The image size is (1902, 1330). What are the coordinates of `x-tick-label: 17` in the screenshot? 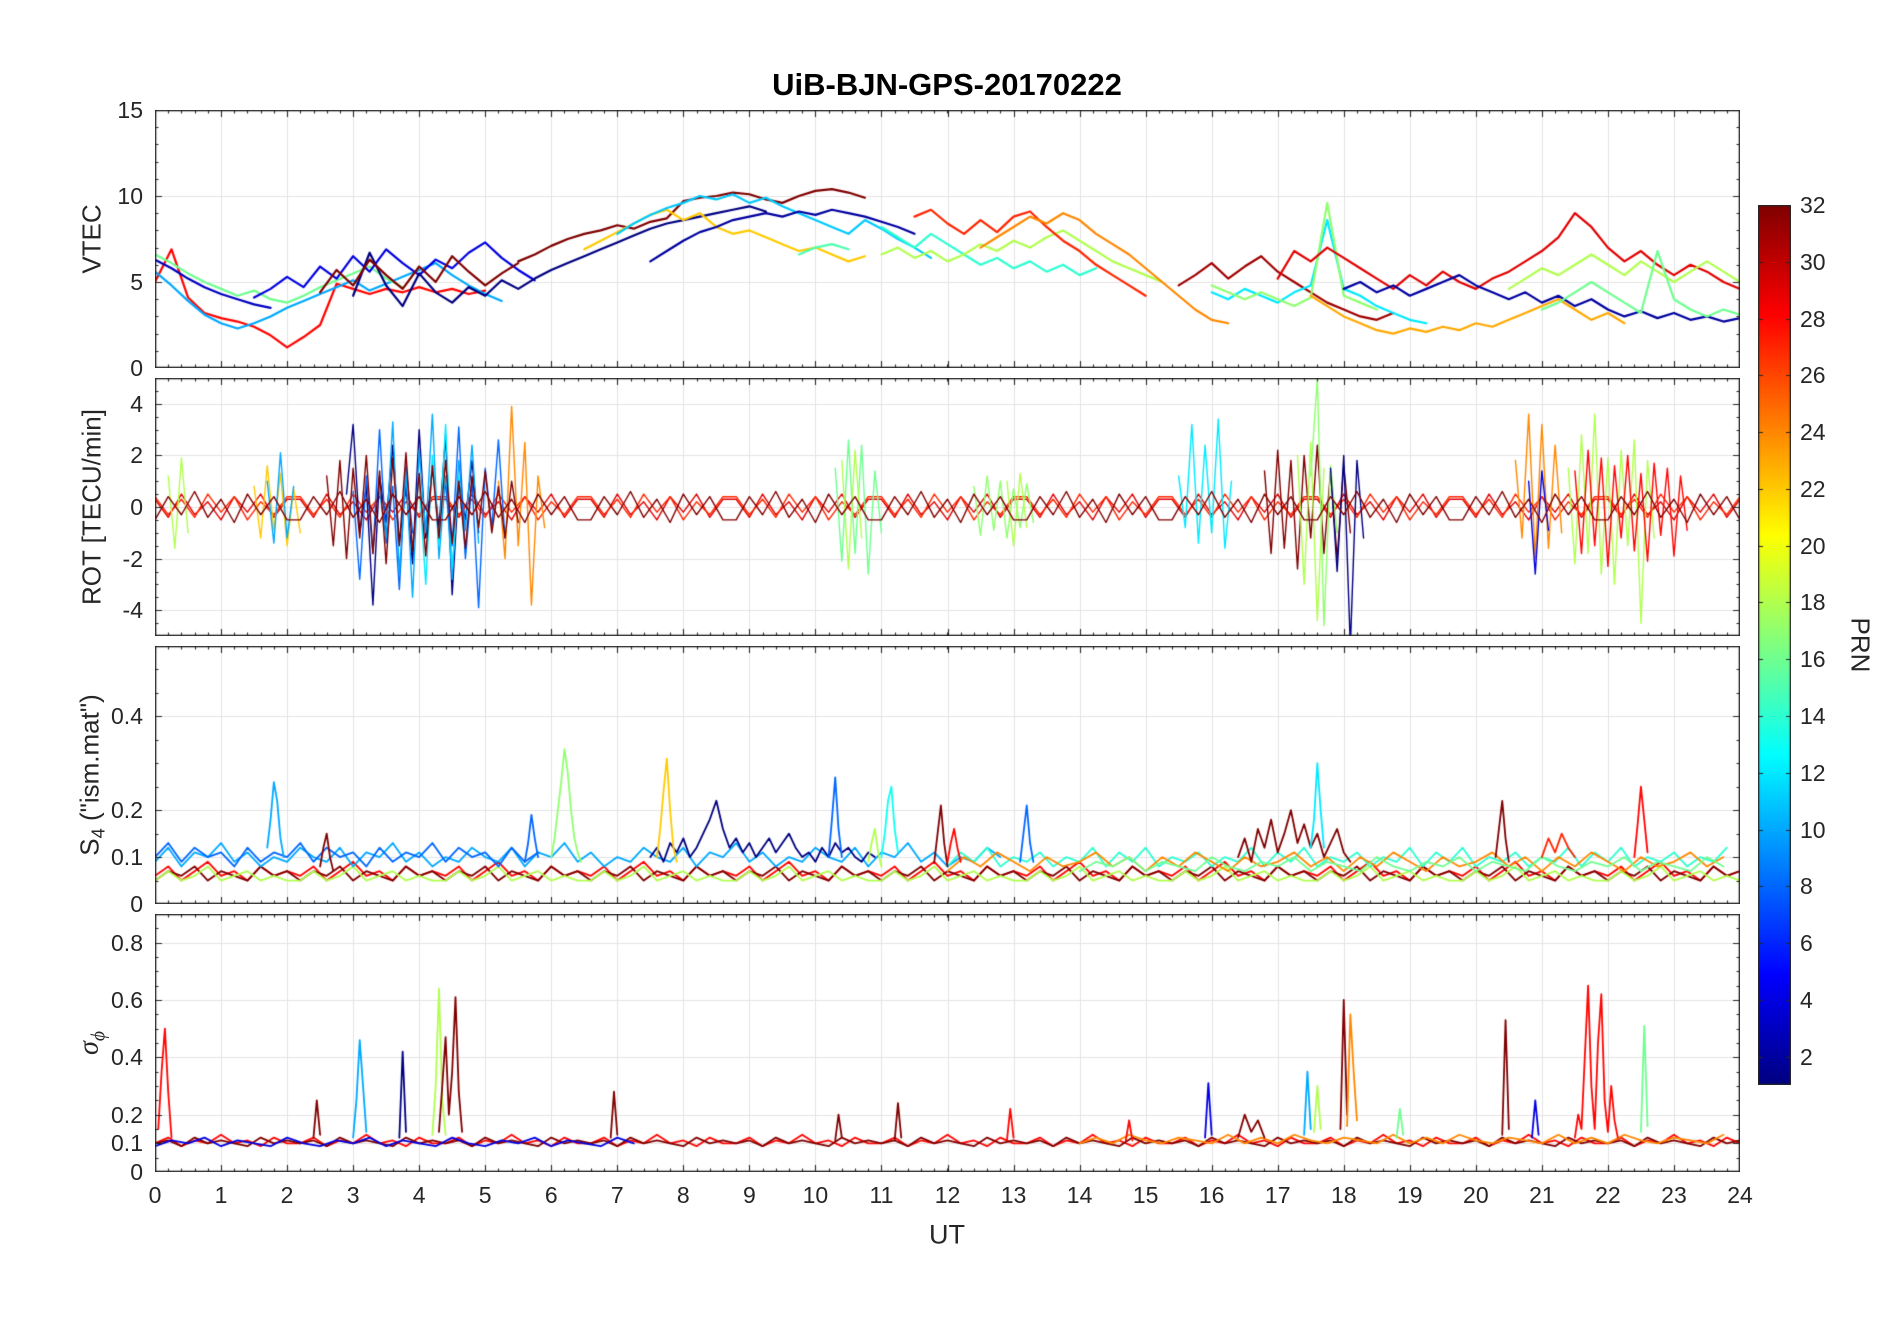 It's located at (1277, 1195).